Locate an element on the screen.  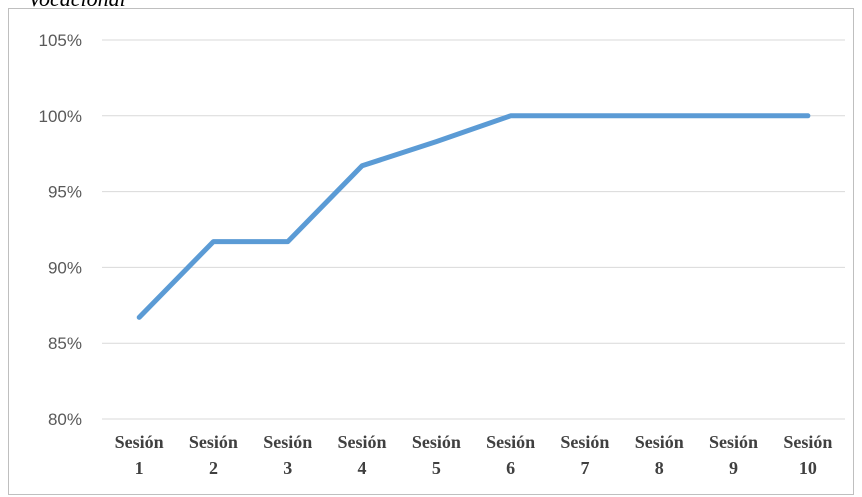
y-tick-label: 85% is located at coordinates (65, 343).